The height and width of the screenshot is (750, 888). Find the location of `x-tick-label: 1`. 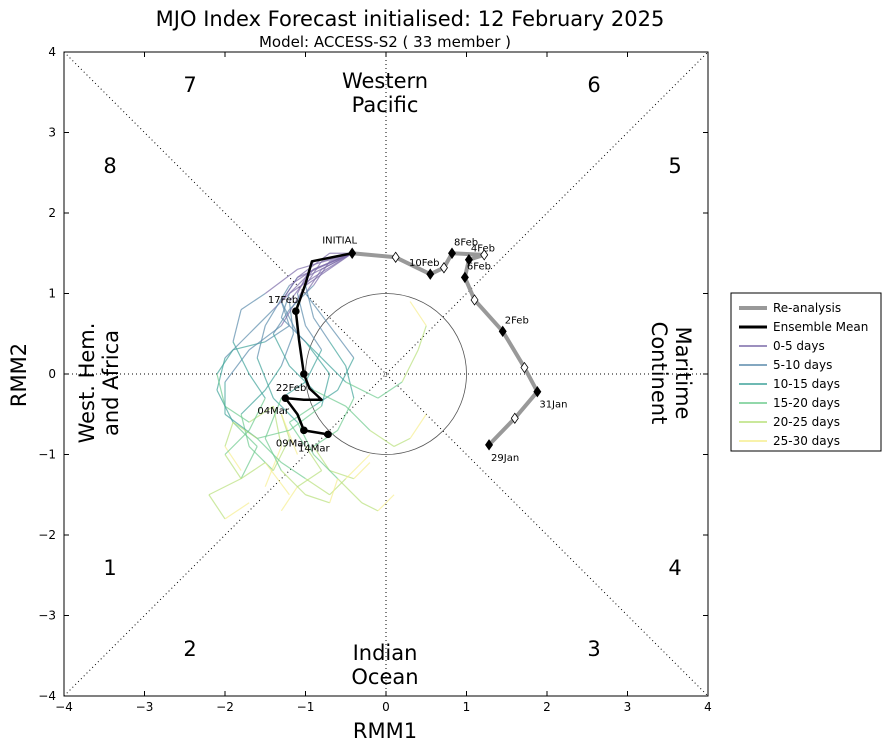

x-tick-label: 1 is located at coordinates (467, 707).